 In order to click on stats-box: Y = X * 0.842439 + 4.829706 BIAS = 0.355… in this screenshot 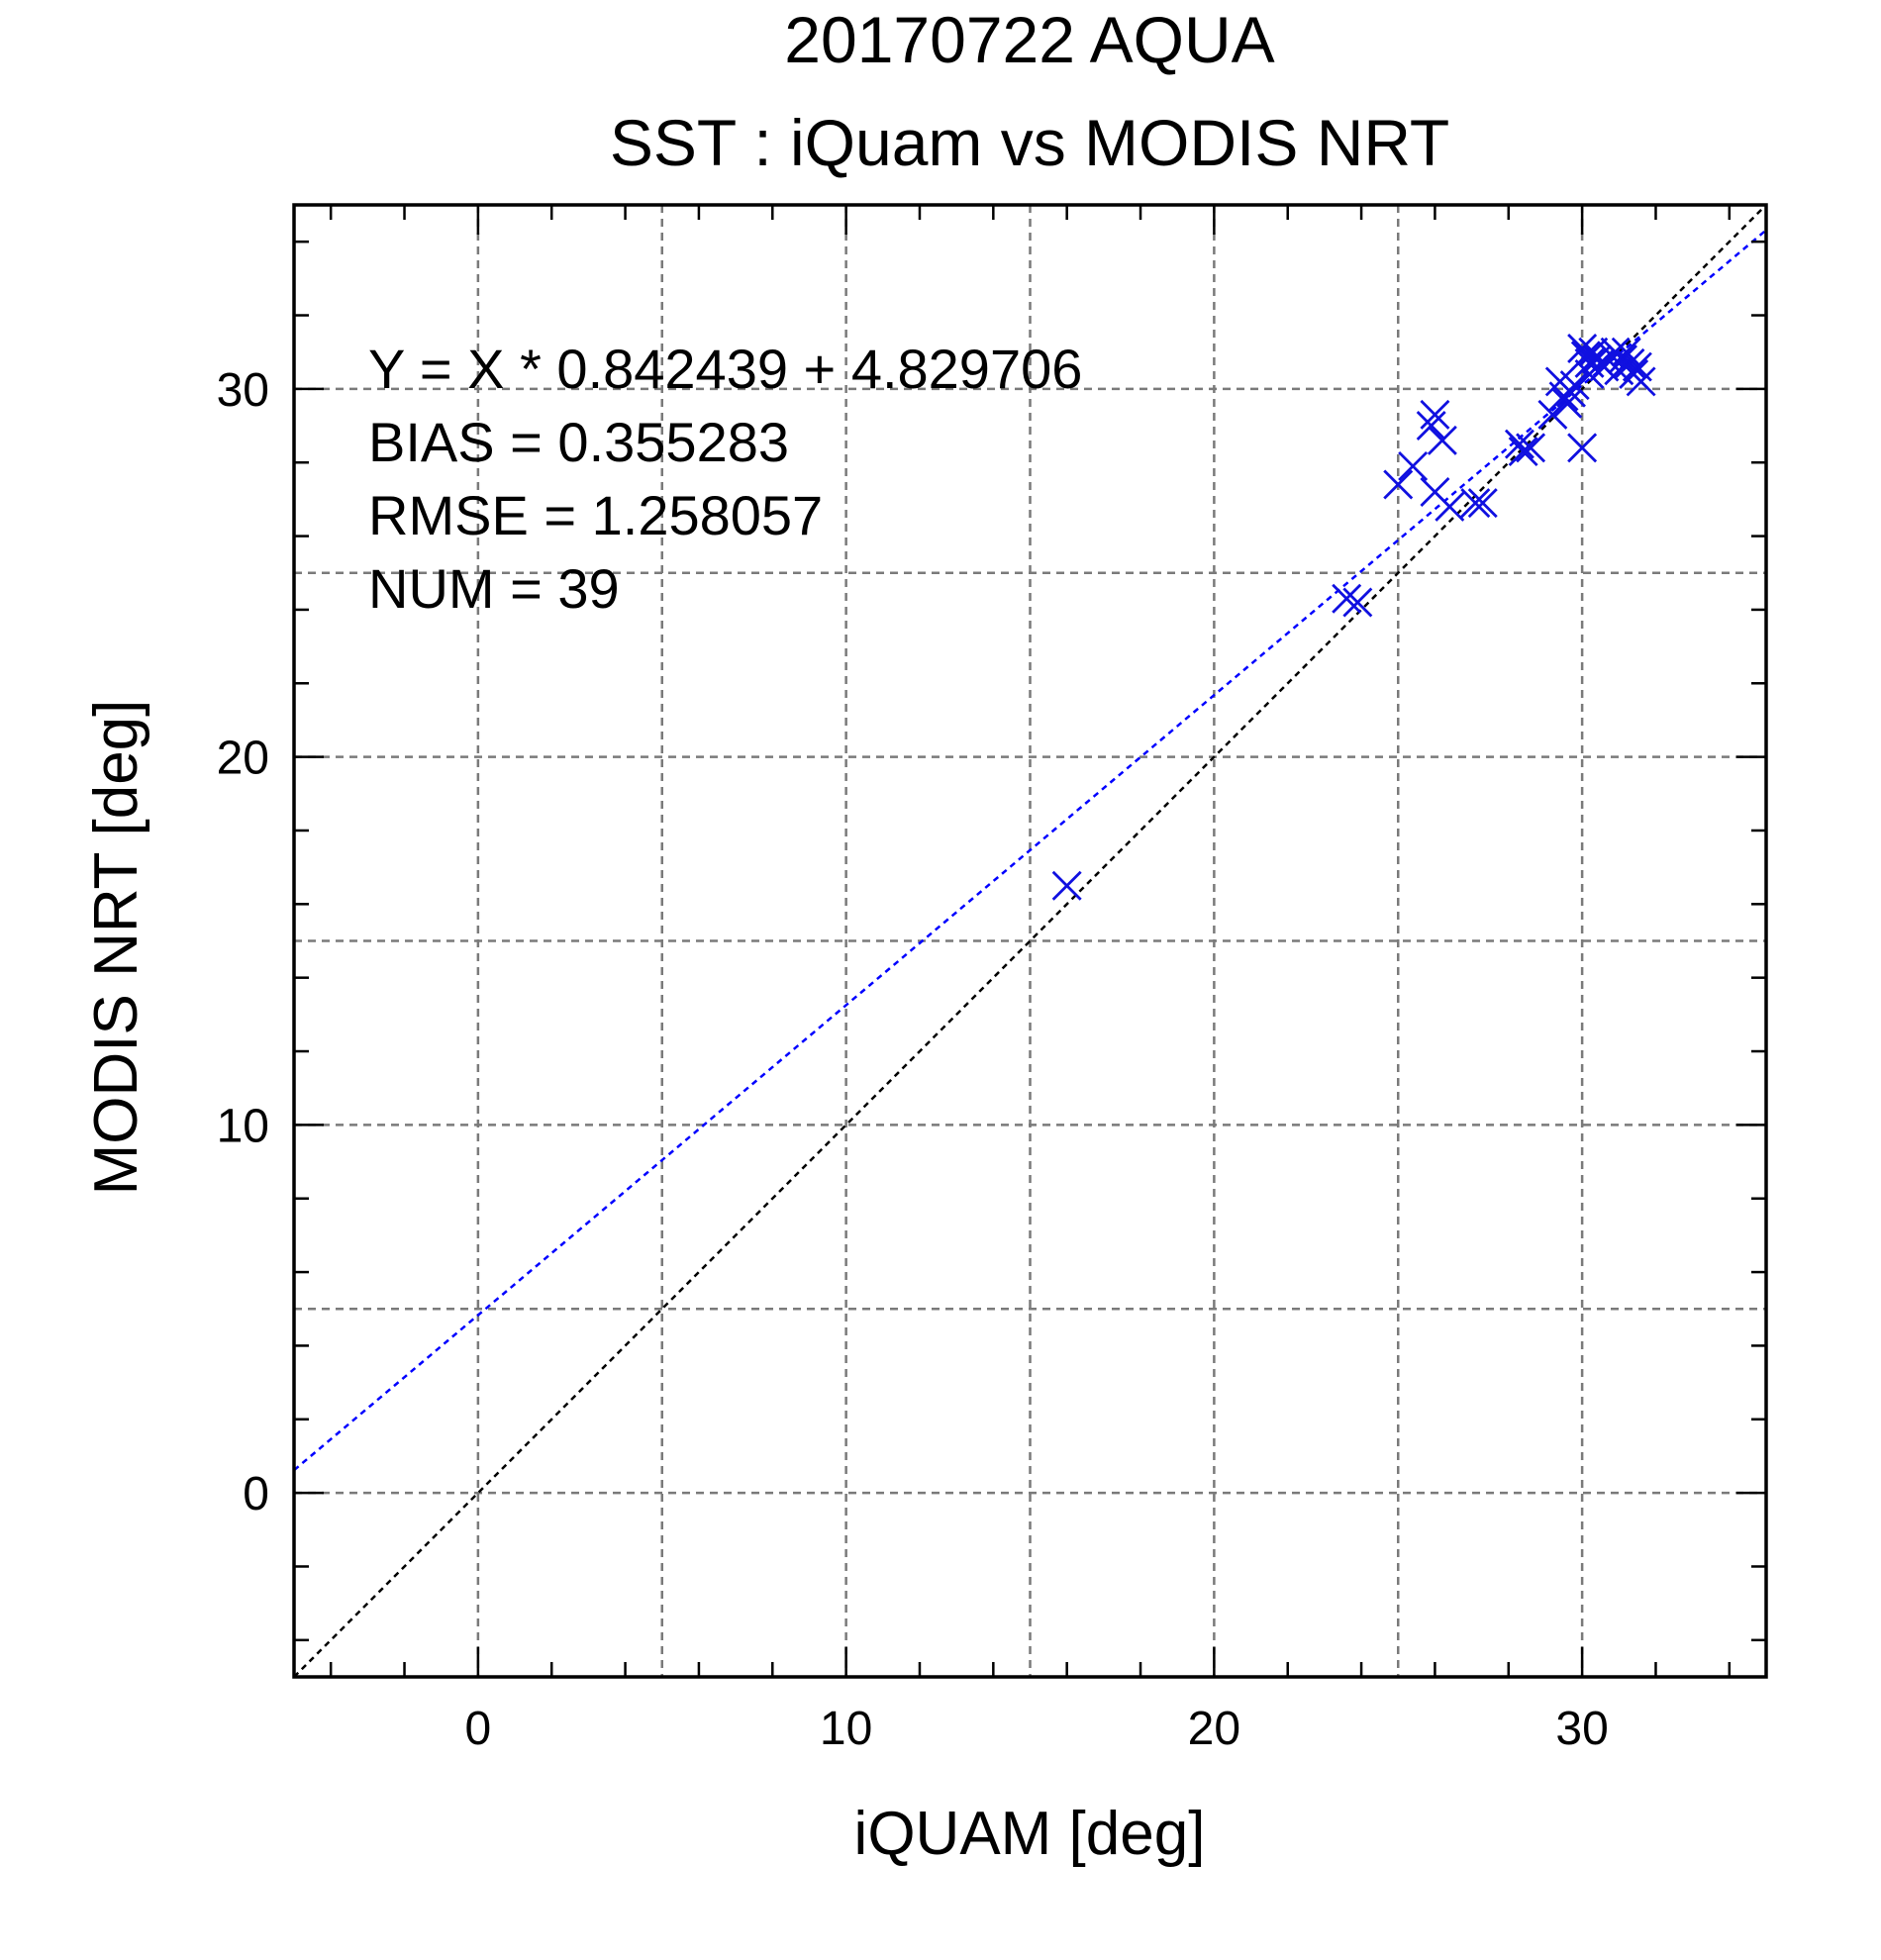, I will do `click(725, 479)`.